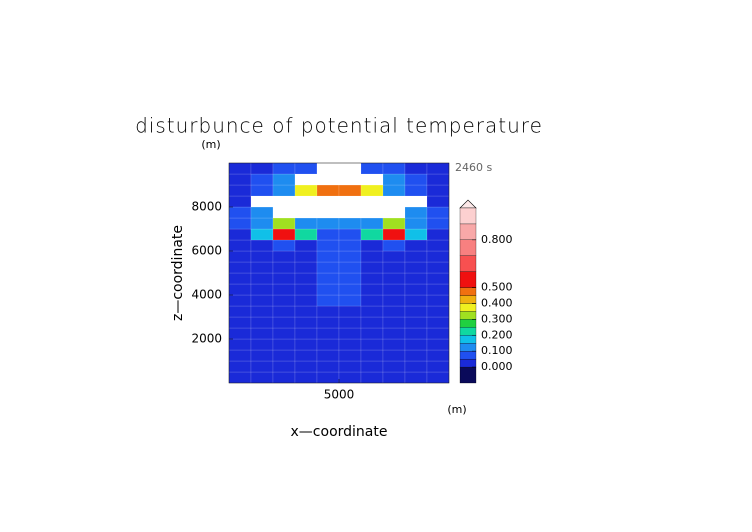  Describe the element at coordinates (456, 409) in the screenshot. I see `x-unit: (m)` at that location.